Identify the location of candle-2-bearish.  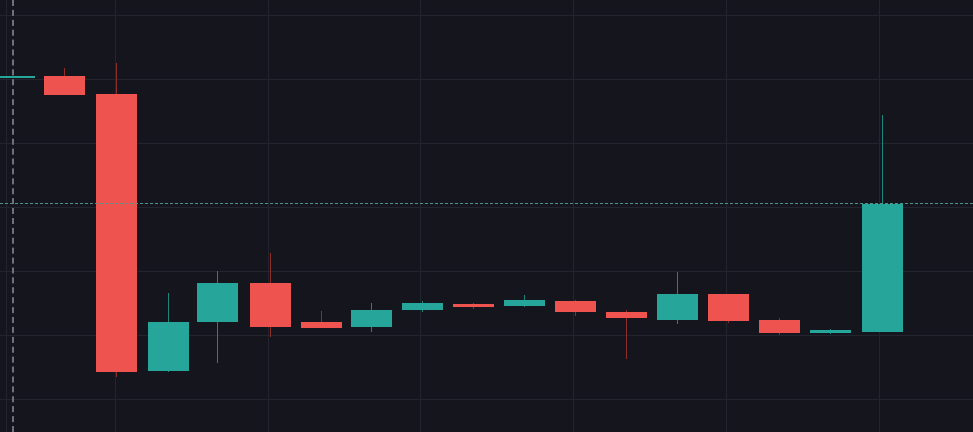
(116, 216).